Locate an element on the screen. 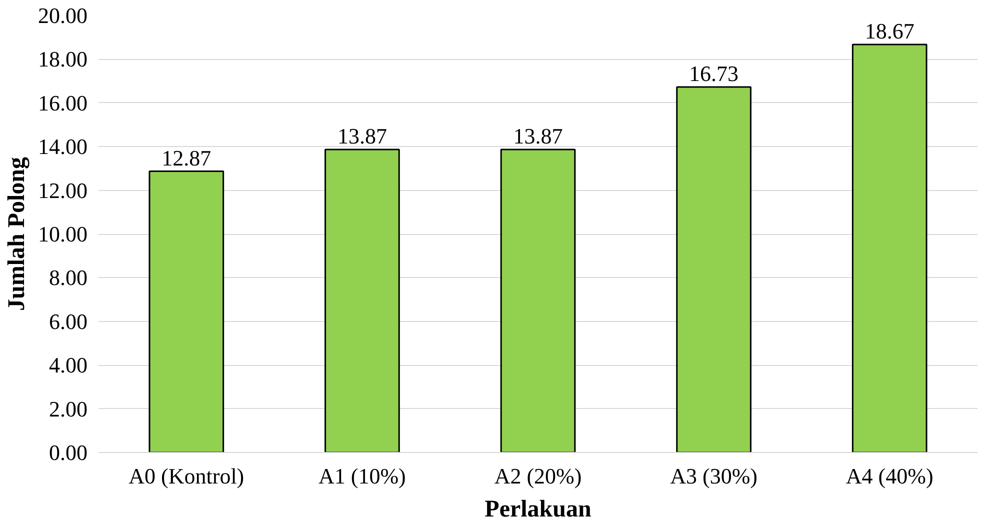 The image size is (987, 525). y-tick-label: 10.00 is located at coordinates (63, 234).